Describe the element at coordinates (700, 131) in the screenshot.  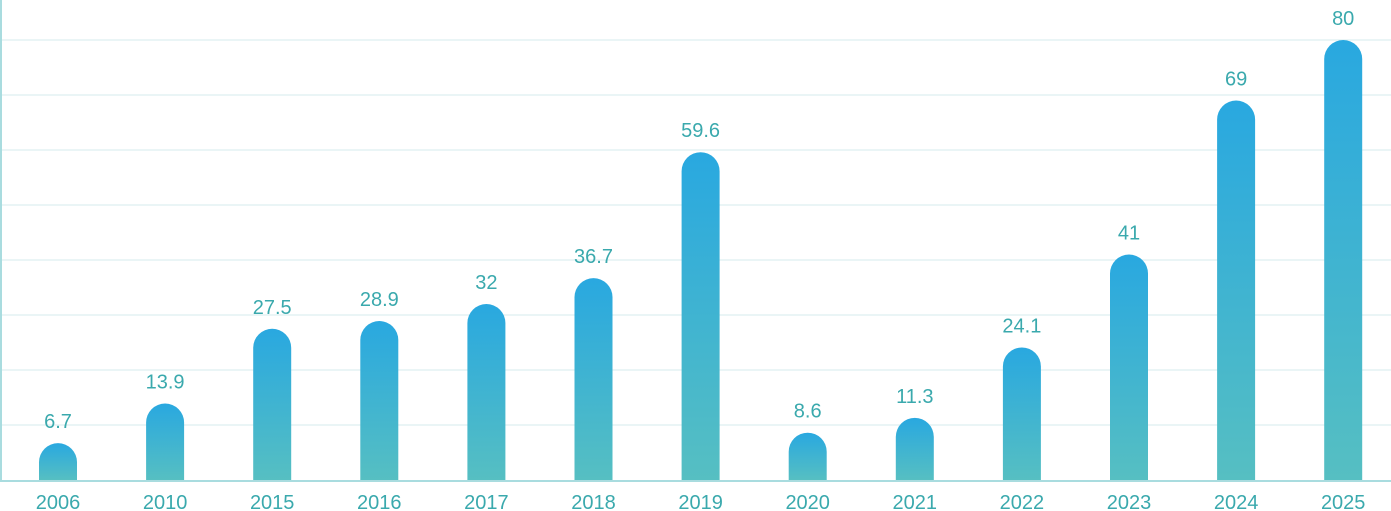
I see `value-label-2019: 59.6` at that location.